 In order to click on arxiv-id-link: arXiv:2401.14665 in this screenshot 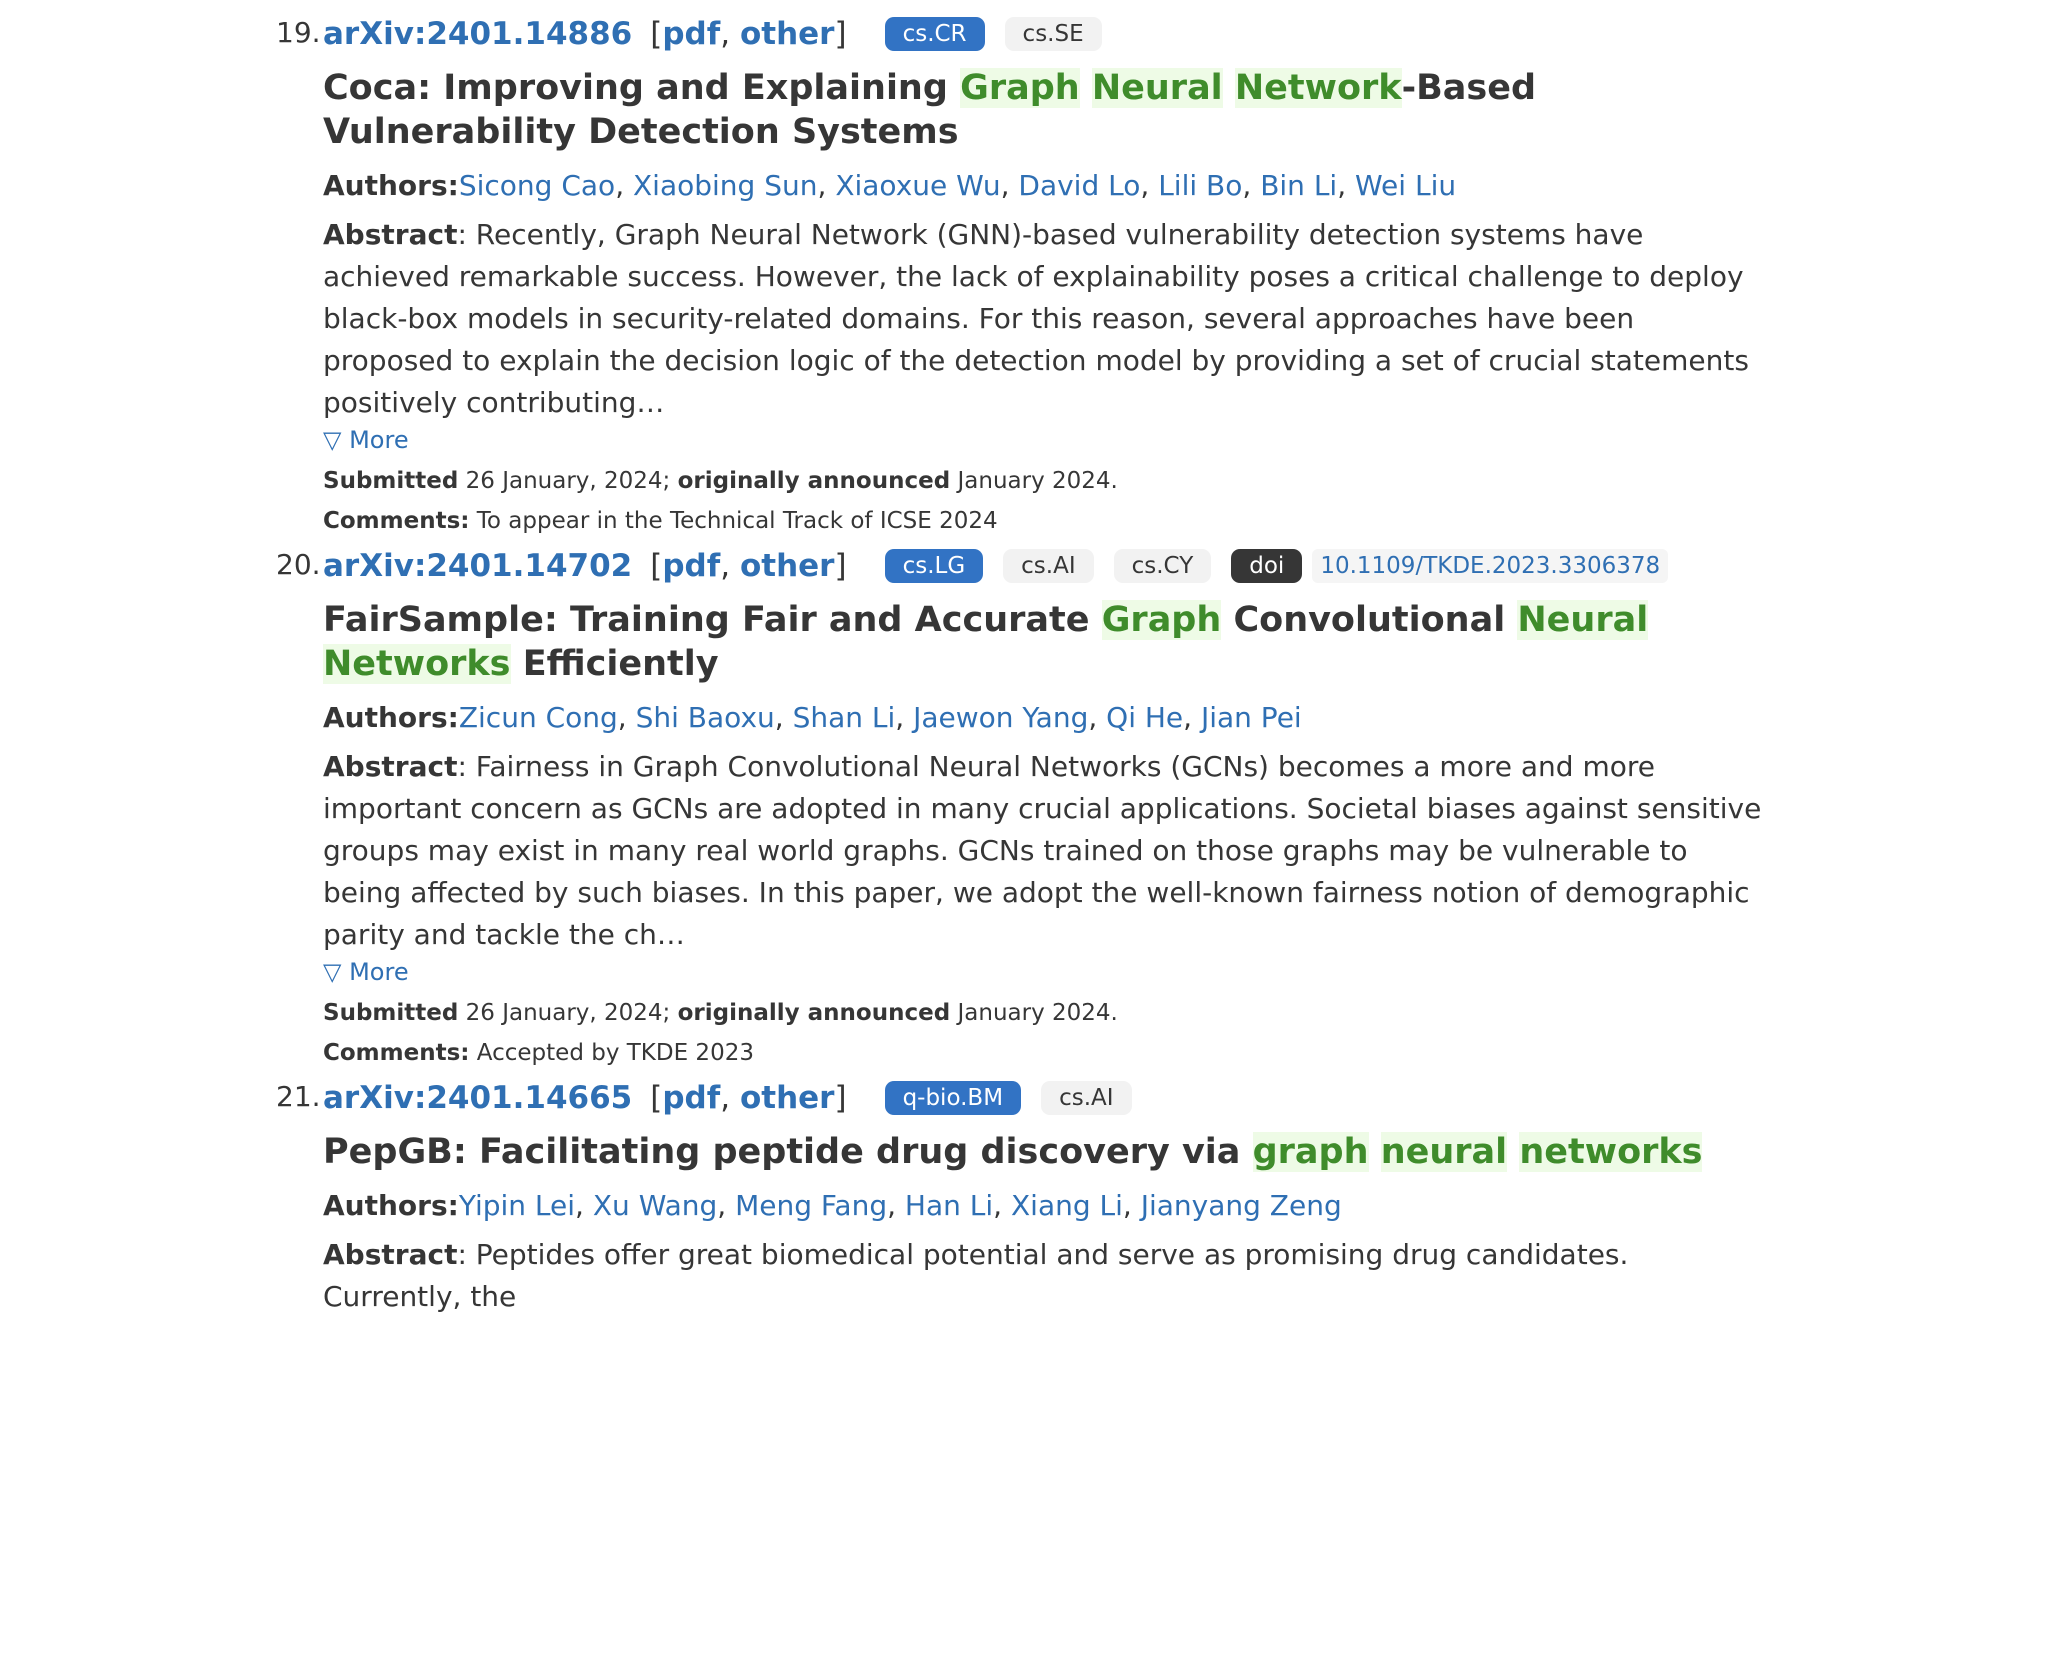, I will do `click(478, 1098)`.